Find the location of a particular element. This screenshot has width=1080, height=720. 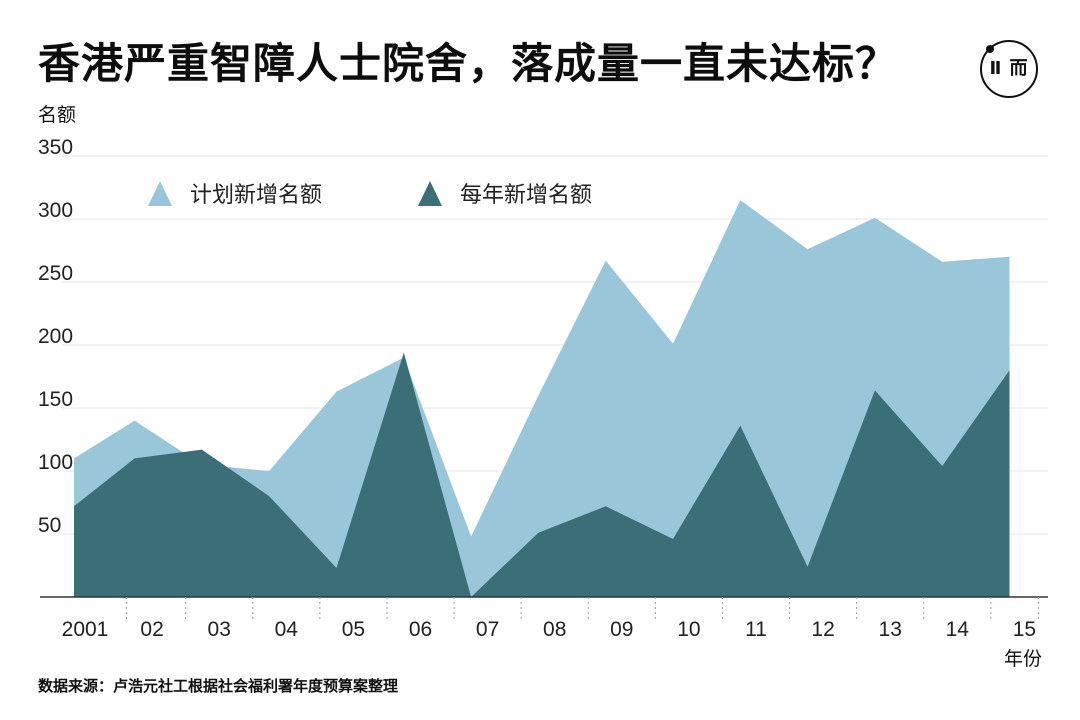

x-tick-label: 05 is located at coordinates (353, 629).